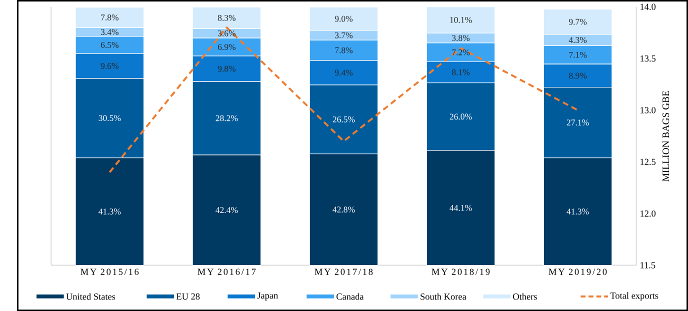 This screenshot has height=311, width=688. I want to click on data-label: 3.7%, so click(344, 35).